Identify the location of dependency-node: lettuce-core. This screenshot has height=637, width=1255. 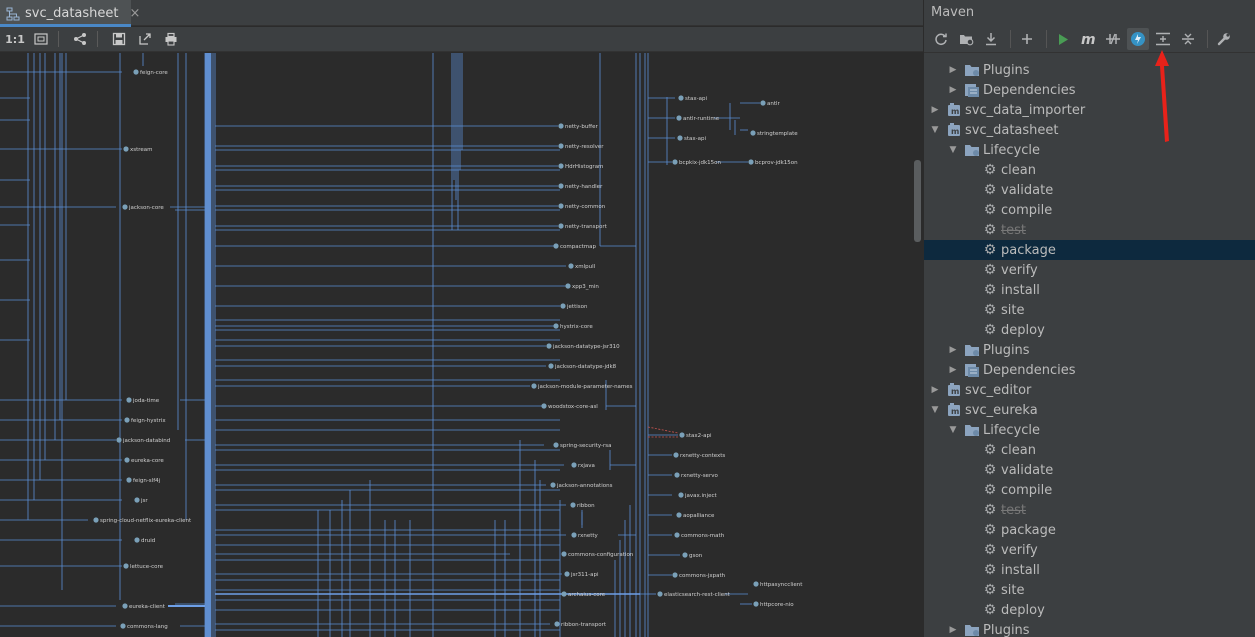
(143, 566).